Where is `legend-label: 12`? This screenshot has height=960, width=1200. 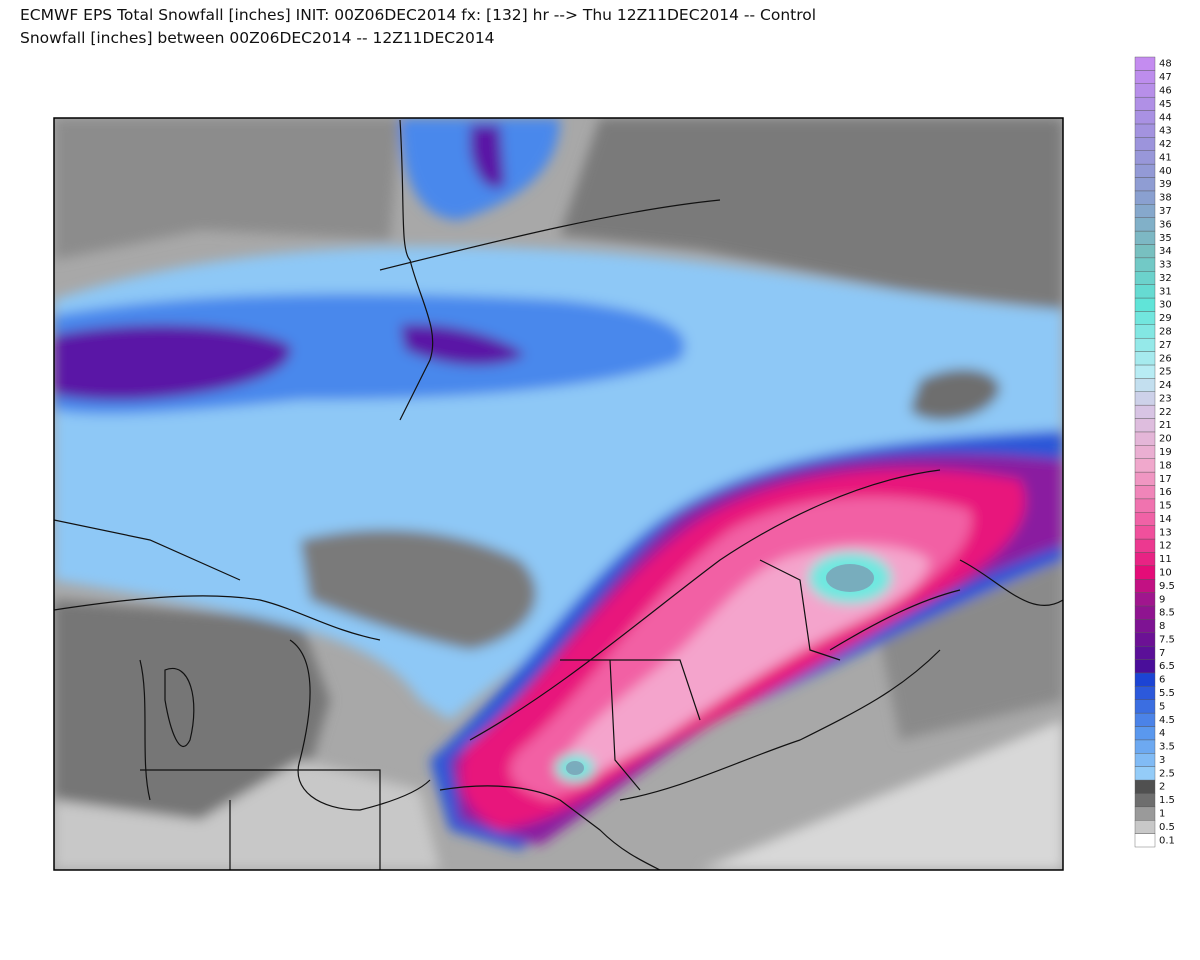 legend-label: 12 is located at coordinates (1165, 546).